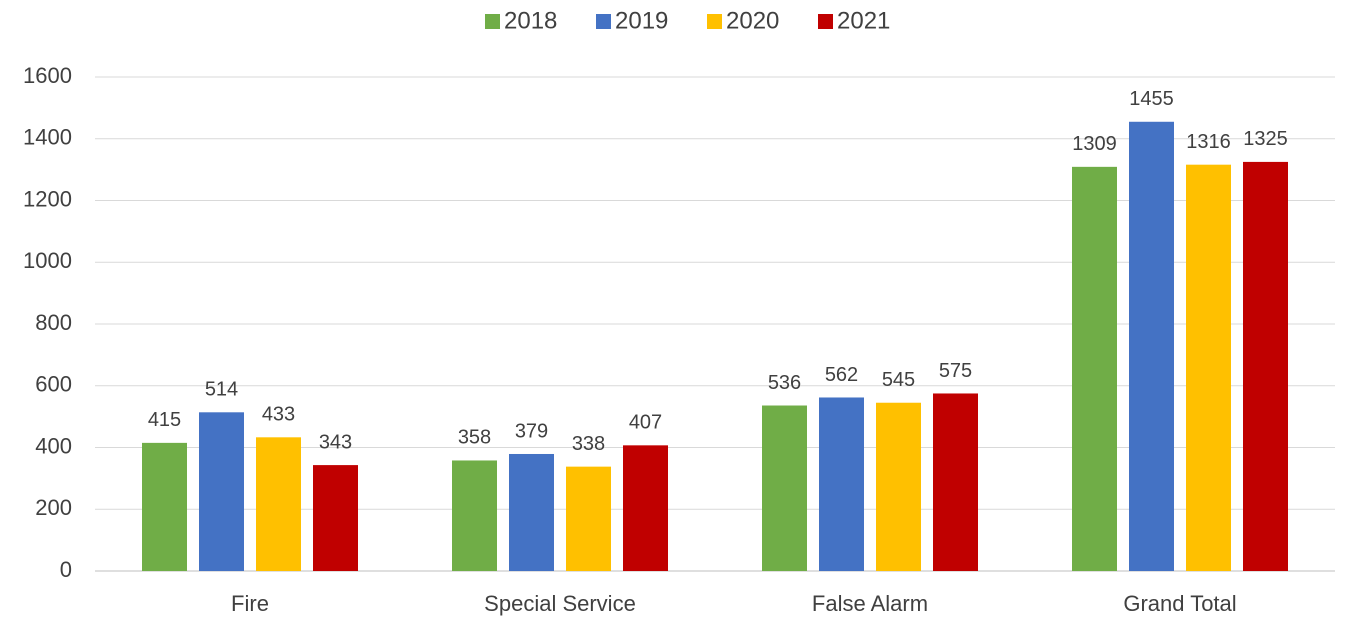 Image resolution: width=1359 pixels, height=623 pixels. What do you see at coordinates (530, 20) in the screenshot?
I see `legend-label: 2018` at bounding box center [530, 20].